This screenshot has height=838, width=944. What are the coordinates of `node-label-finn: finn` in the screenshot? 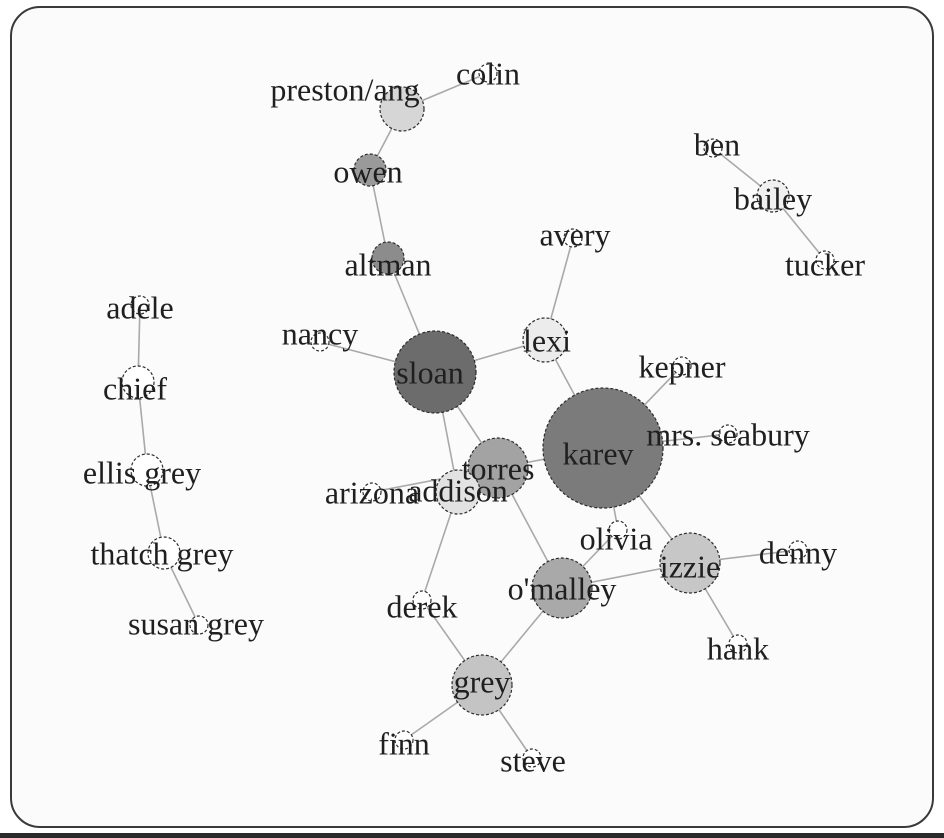 It's located at (404, 743).